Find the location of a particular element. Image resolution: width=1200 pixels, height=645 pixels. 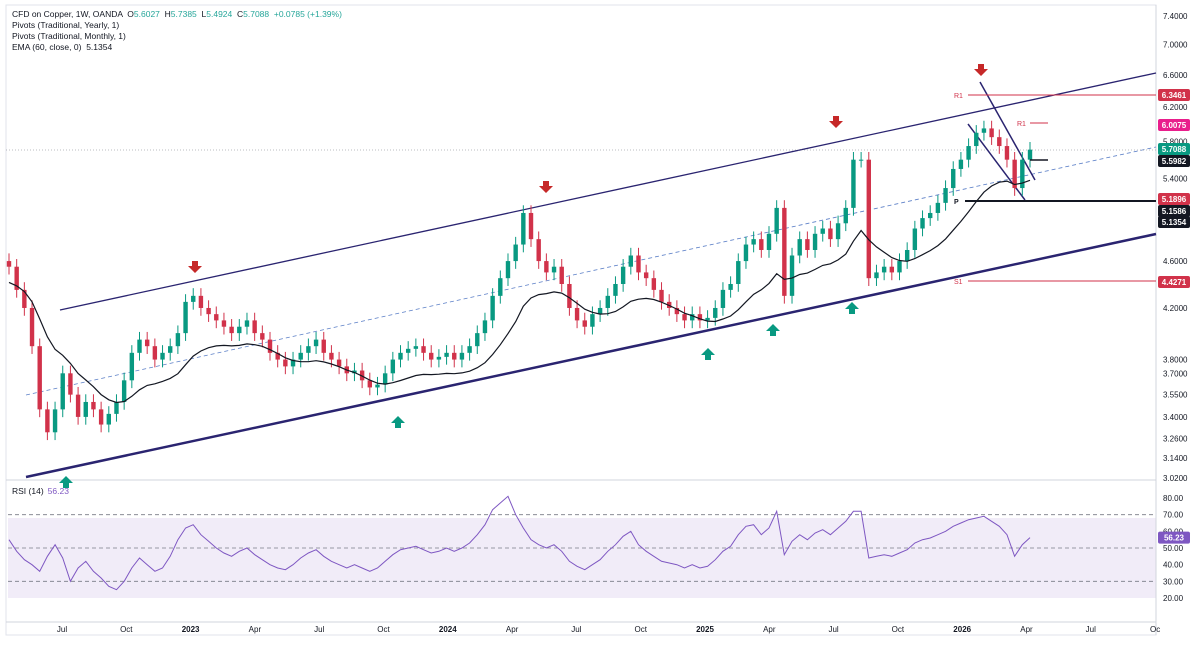

wedge-upper-line is located at coordinates (1007, 131).